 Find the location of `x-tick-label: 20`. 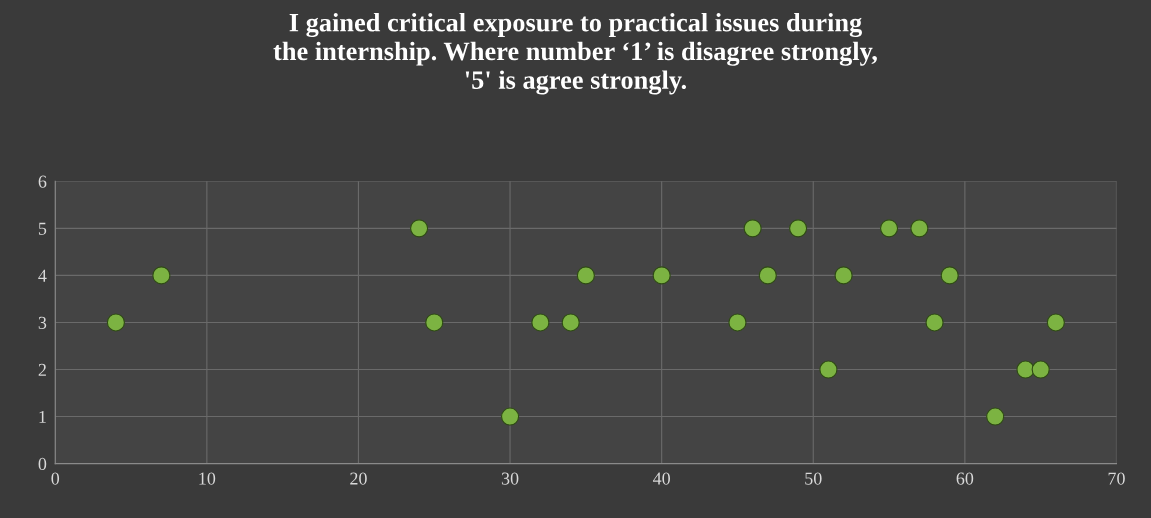

x-tick-label: 20 is located at coordinates (358, 478).